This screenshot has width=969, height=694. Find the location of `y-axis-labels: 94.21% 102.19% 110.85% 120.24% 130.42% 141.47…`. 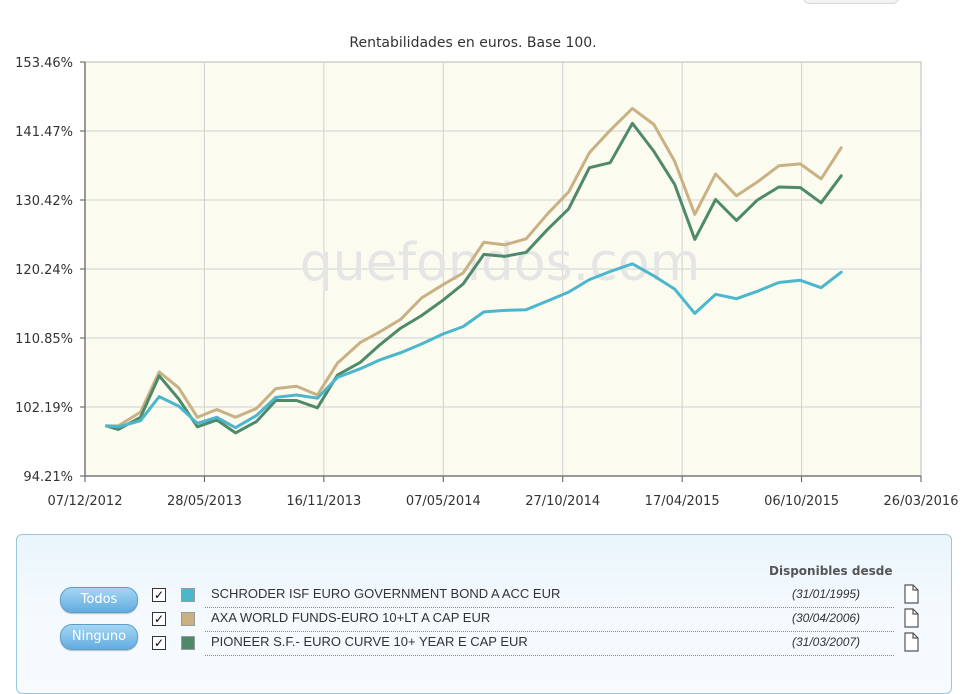

y-axis-labels: 94.21% 102.19% 110.85% 120.24% 130.42% 141.47… is located at coordinates (44, 270).